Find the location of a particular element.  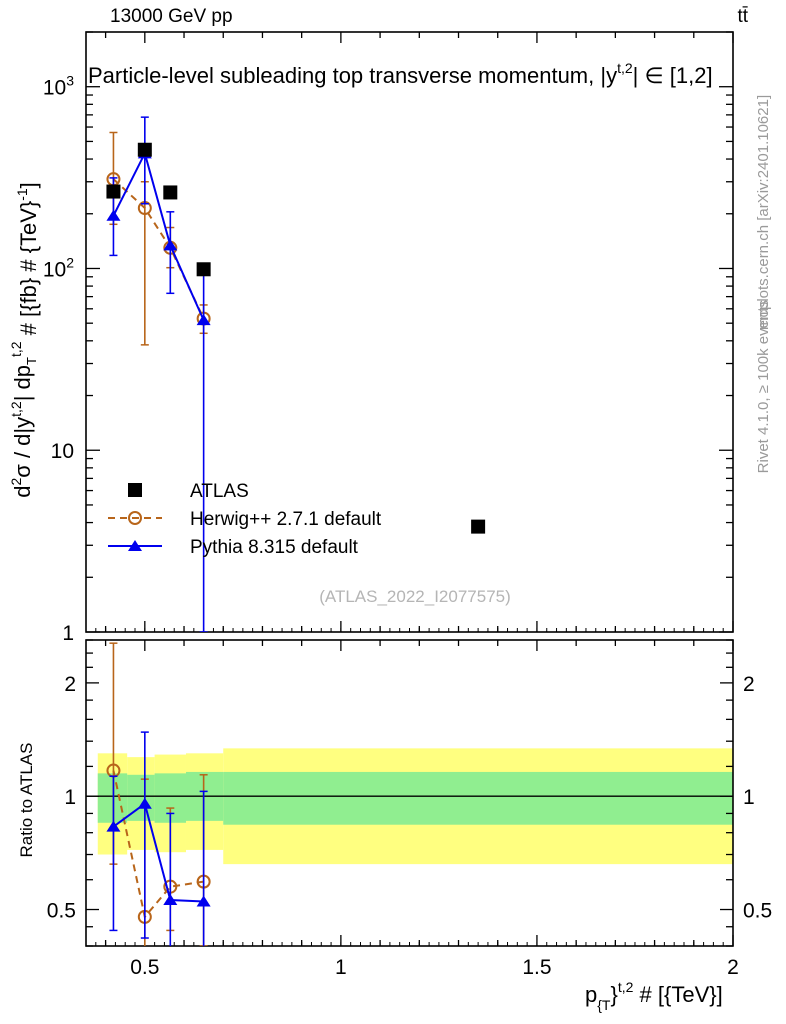

ratio-series-pythia is located at coordinates (158, 838).